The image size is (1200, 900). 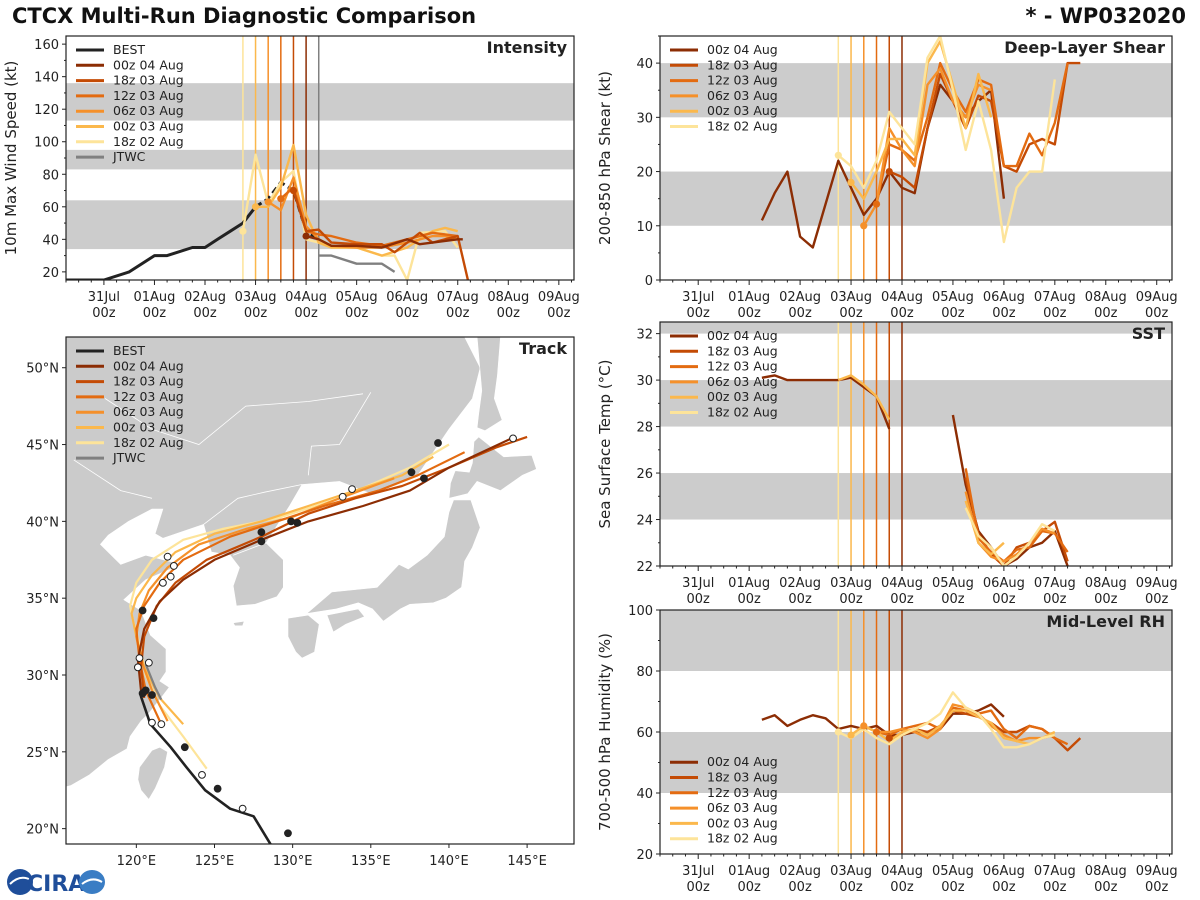 I want to click on shear-xtick-hour-3: 00z, so click(x=851, y=313).